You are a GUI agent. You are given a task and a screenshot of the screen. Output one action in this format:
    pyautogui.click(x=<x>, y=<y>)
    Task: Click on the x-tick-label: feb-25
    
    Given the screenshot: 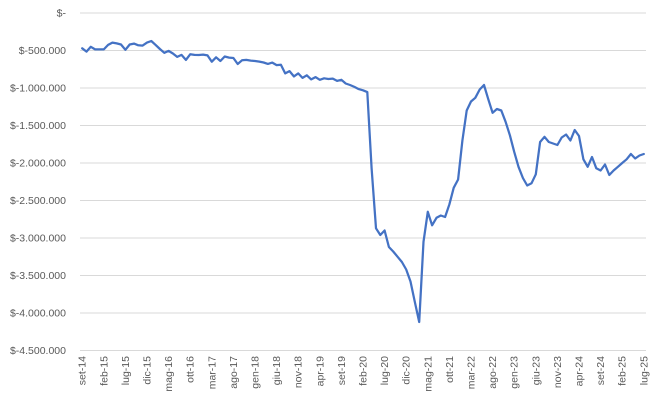 What is the action you would take?
    pyautogui.click(x=623, y=371)
    